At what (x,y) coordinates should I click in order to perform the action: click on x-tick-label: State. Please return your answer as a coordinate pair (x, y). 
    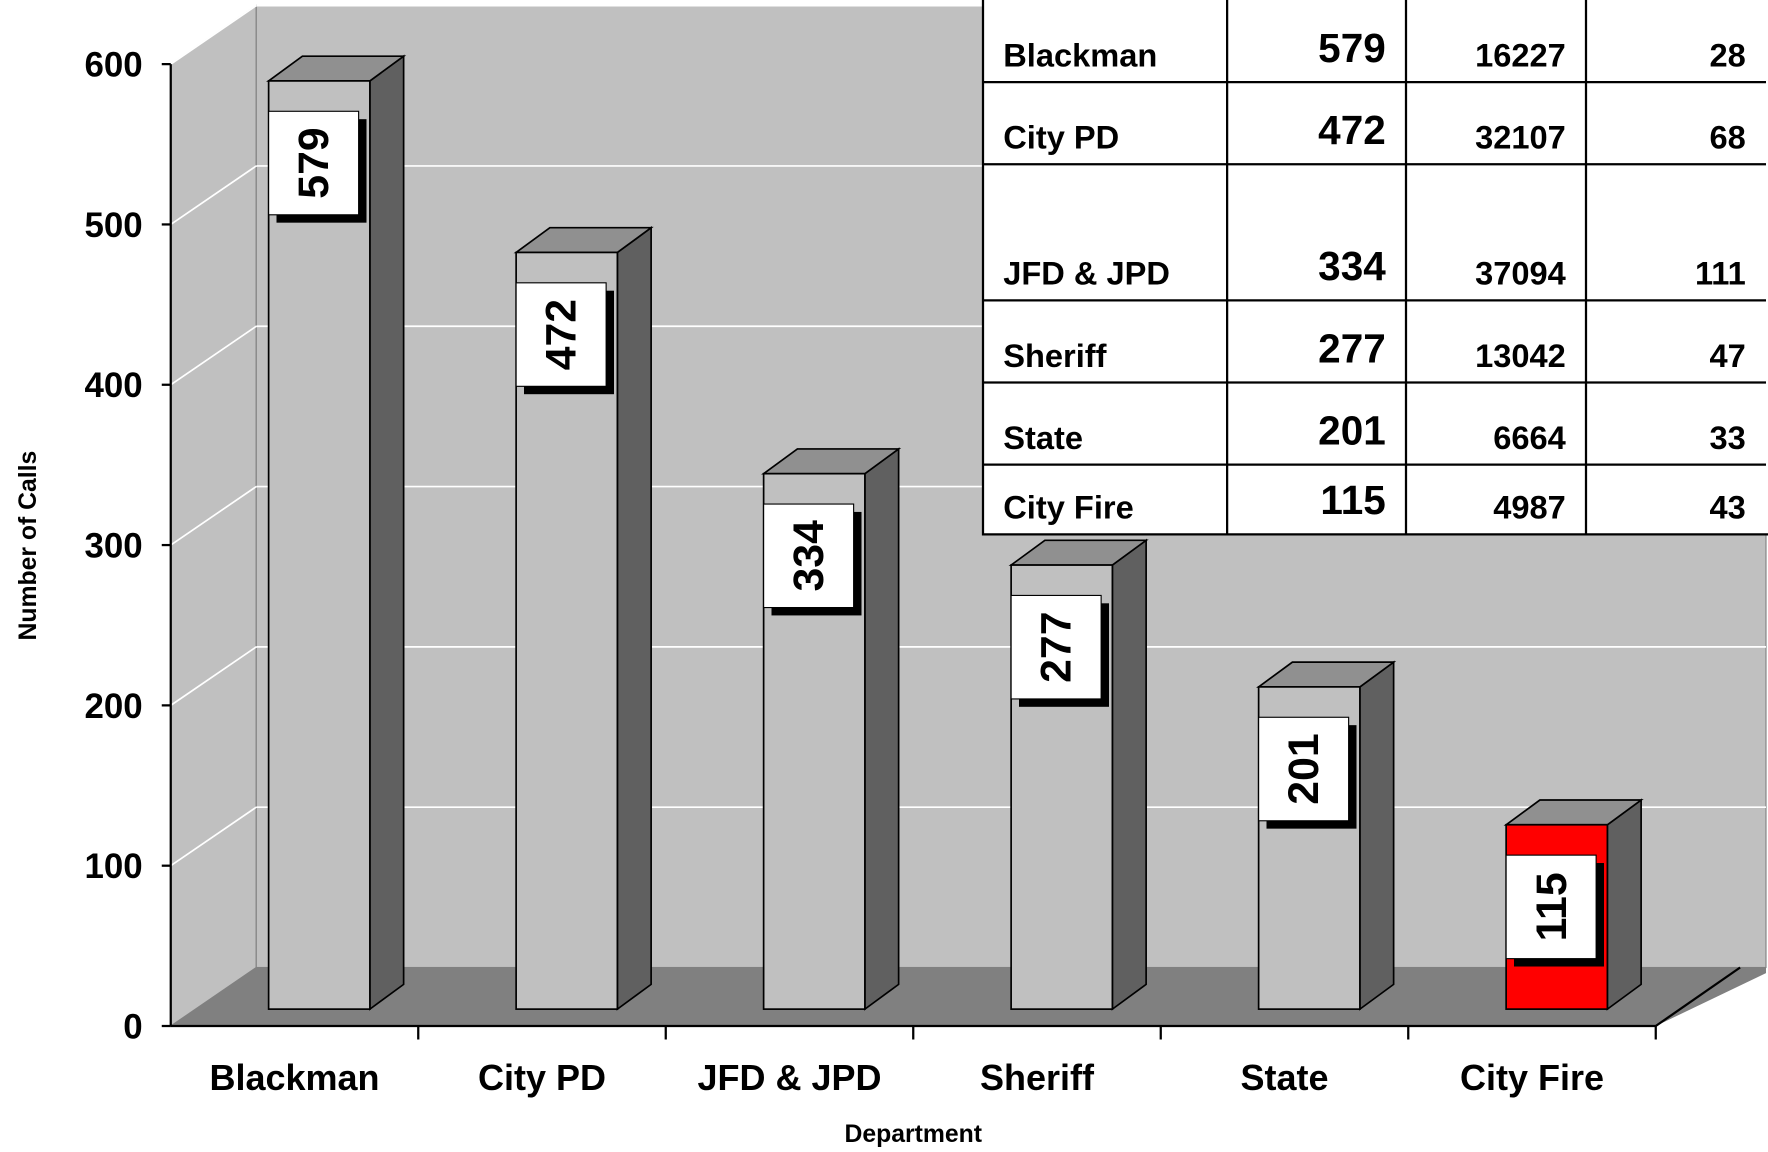
    Looking at the image, I should click on (1284, 1077).